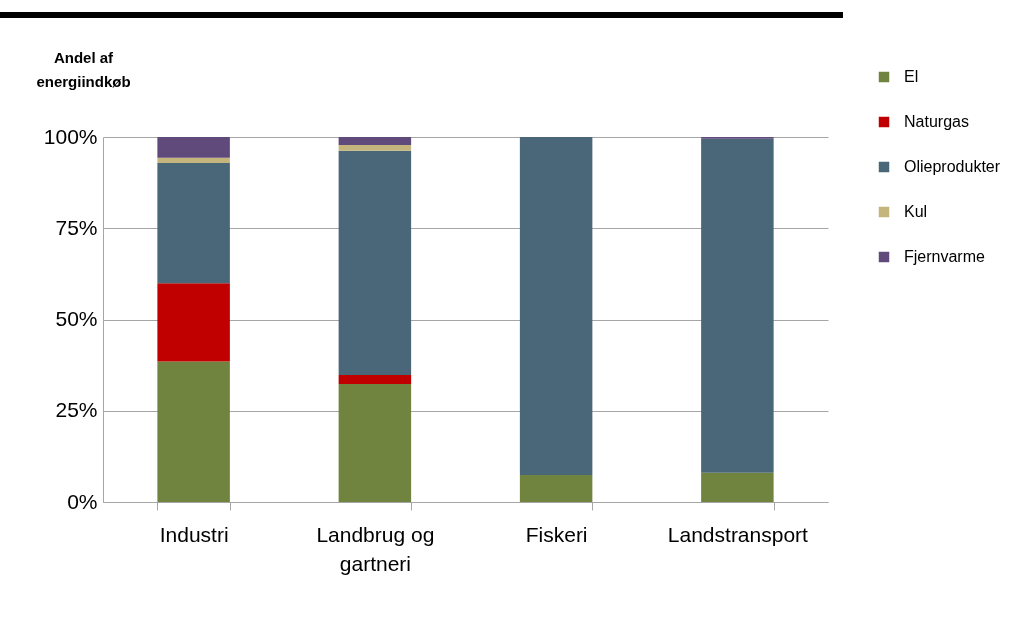 The width and height of the screenshot is (1018, 624). I want to click on legend-label: Naturgas, so click(936, 121).